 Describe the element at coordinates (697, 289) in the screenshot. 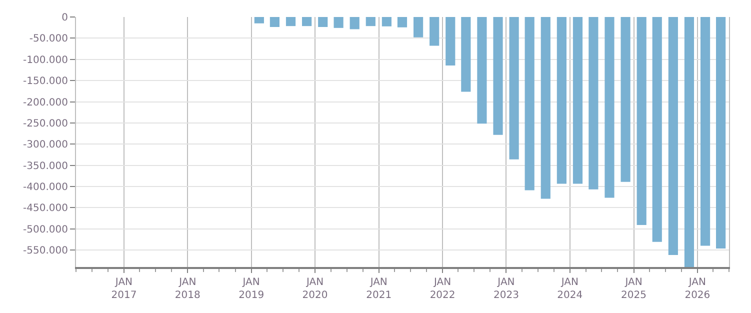

I see `x-tick-label: JAN 2026` at that location.